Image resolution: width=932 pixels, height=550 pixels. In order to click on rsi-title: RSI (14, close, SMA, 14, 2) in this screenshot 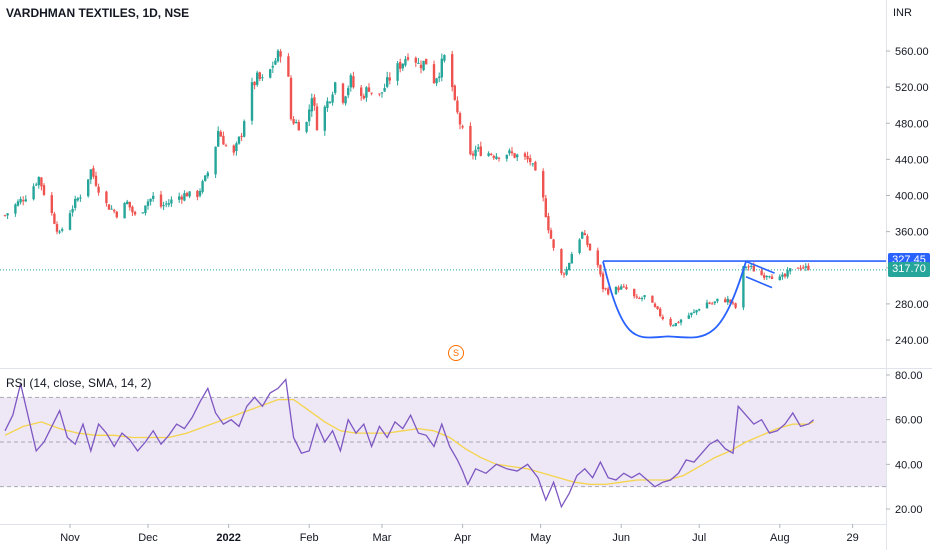, I will do `click(79, 383)`.